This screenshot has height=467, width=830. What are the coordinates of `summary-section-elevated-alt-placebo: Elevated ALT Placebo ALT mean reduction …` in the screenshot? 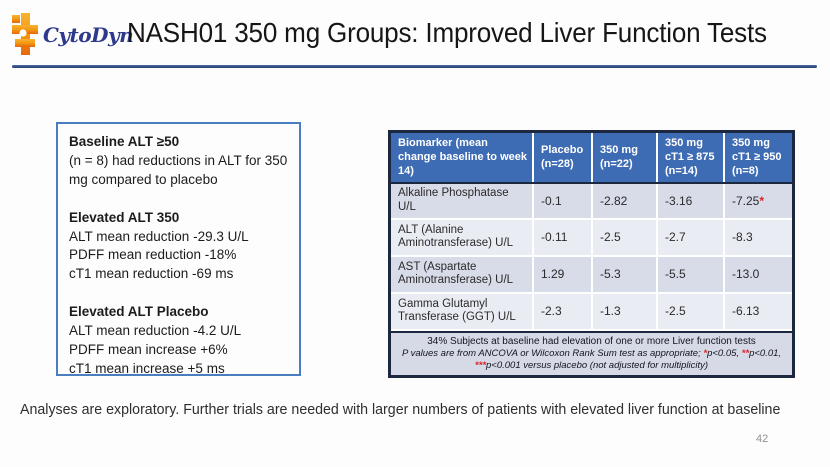 It's located at (178, 341).